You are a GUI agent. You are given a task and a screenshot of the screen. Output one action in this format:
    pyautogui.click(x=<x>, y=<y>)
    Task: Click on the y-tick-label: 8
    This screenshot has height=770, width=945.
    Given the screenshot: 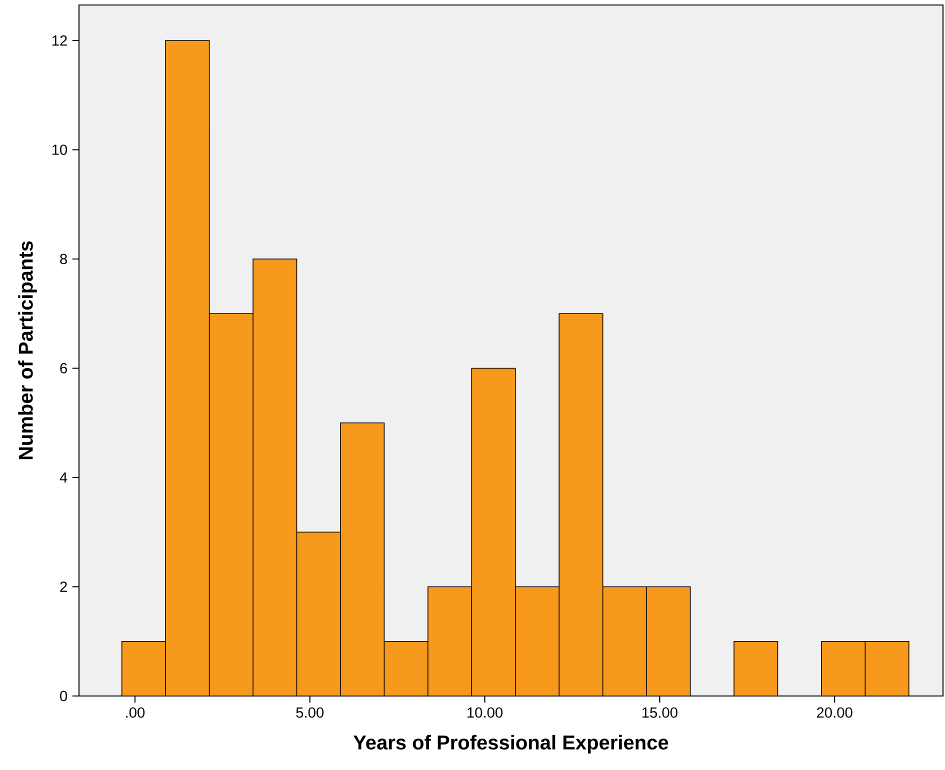 What is the action you would take?
    pyautogui.click(x=63, y=259)
    